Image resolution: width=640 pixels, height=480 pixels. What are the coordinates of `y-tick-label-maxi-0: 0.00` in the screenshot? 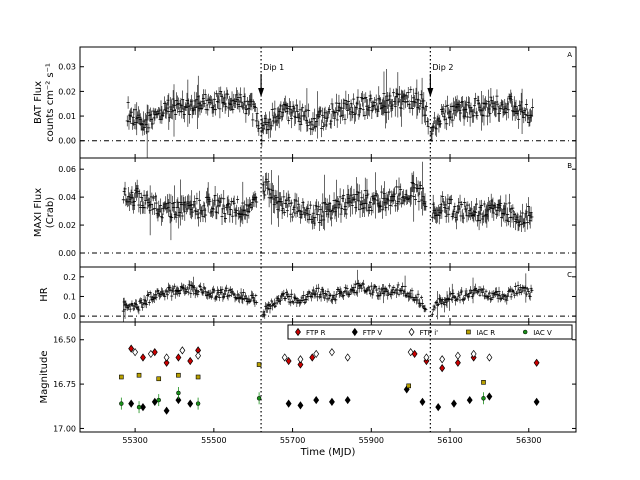 It's located at (67, 253).